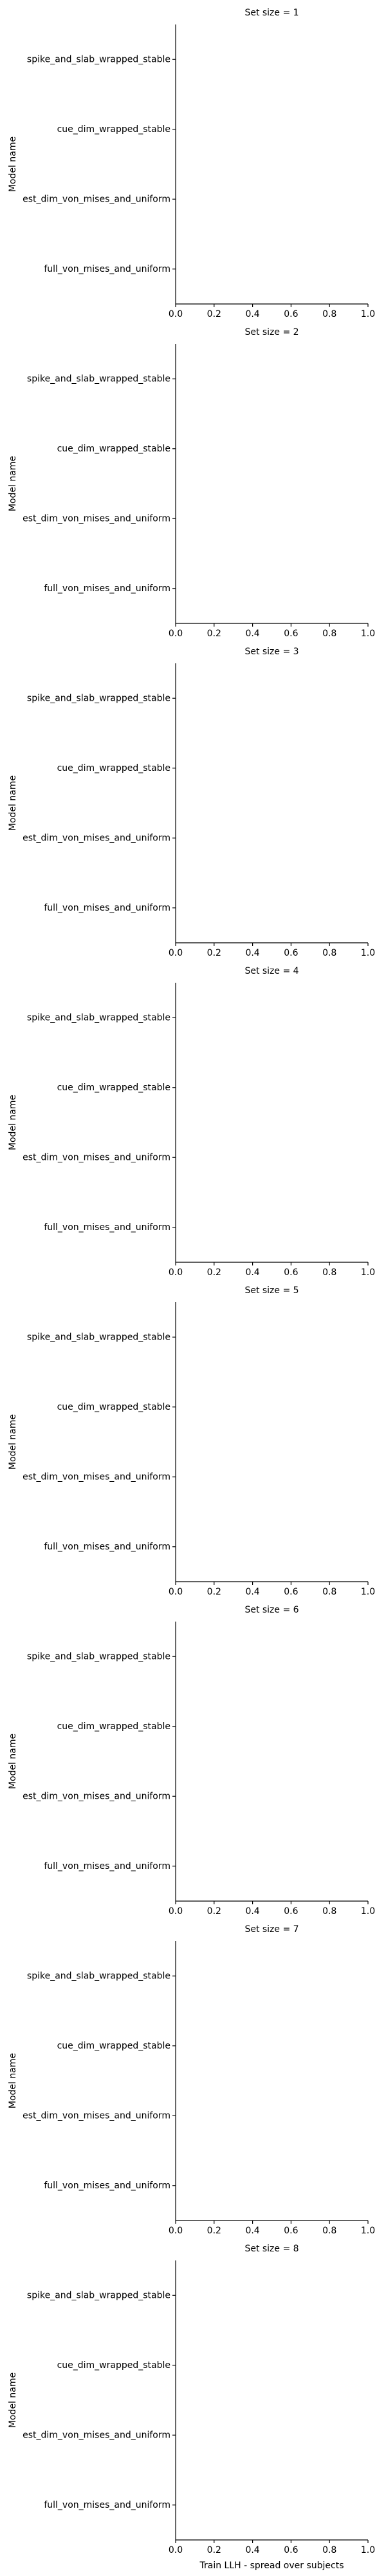 The height and width of the screenshot is (2576, 386). What do you see at coordinates (271, 2566) in the screenshot?
I see `x-axis-label: Train LLH - spread over subjects` at bounding box center [271, 2566].